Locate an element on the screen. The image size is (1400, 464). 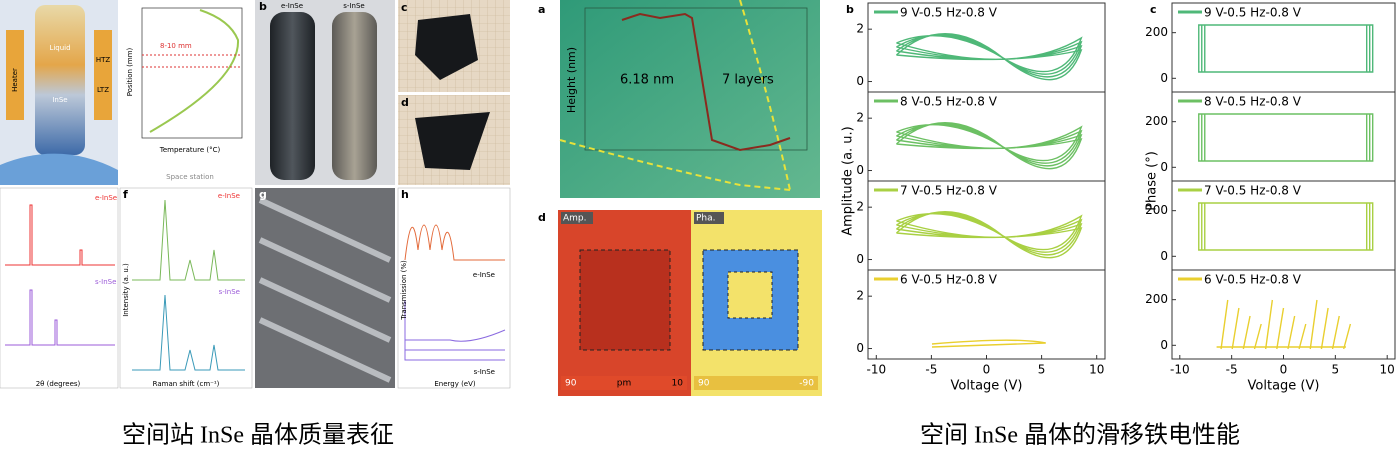
pos-axis: Position (mm) is located at coordinates (130, 71).